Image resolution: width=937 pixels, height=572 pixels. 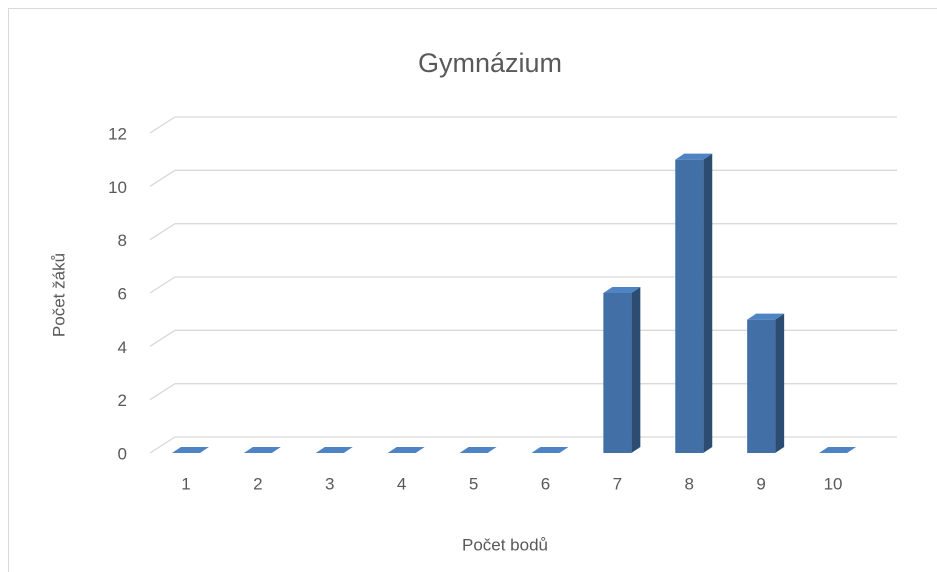 I want to click on x-tick-label: 10, so click(x=833, y=483).